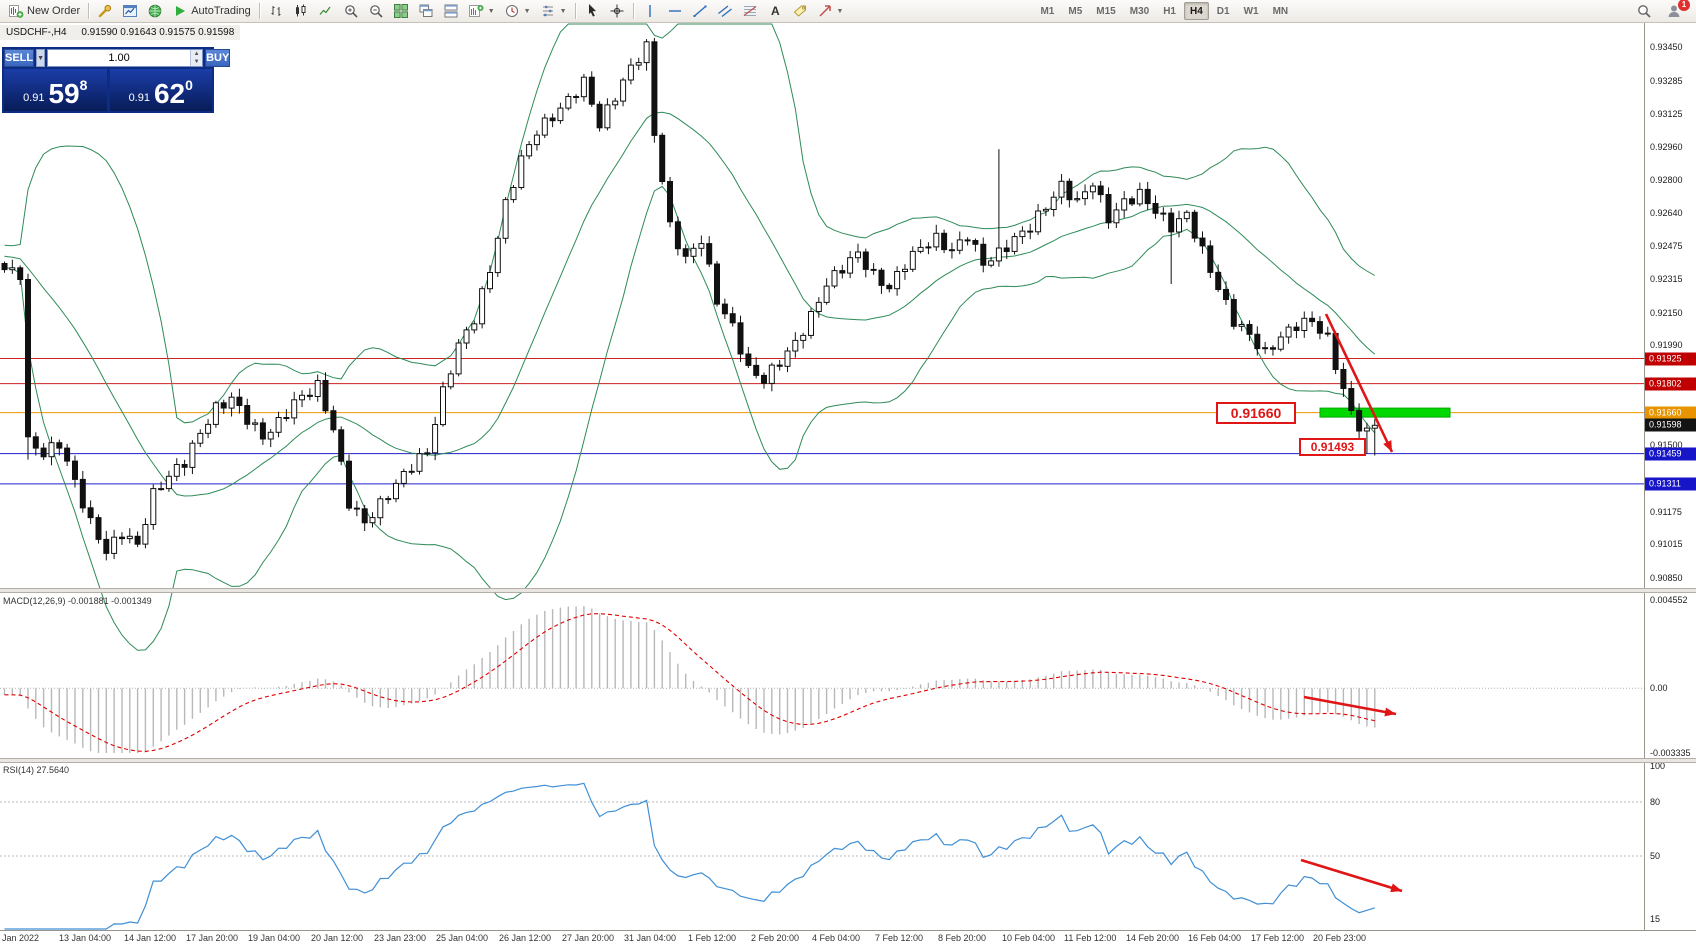  I want to click on text-button: A, so click(775, 11).